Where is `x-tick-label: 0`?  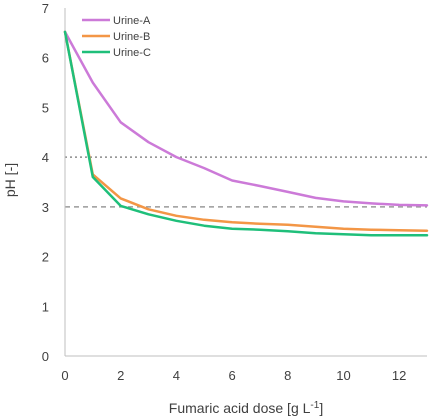
x-tick-label: 0 is located at coordinates (64, 375).